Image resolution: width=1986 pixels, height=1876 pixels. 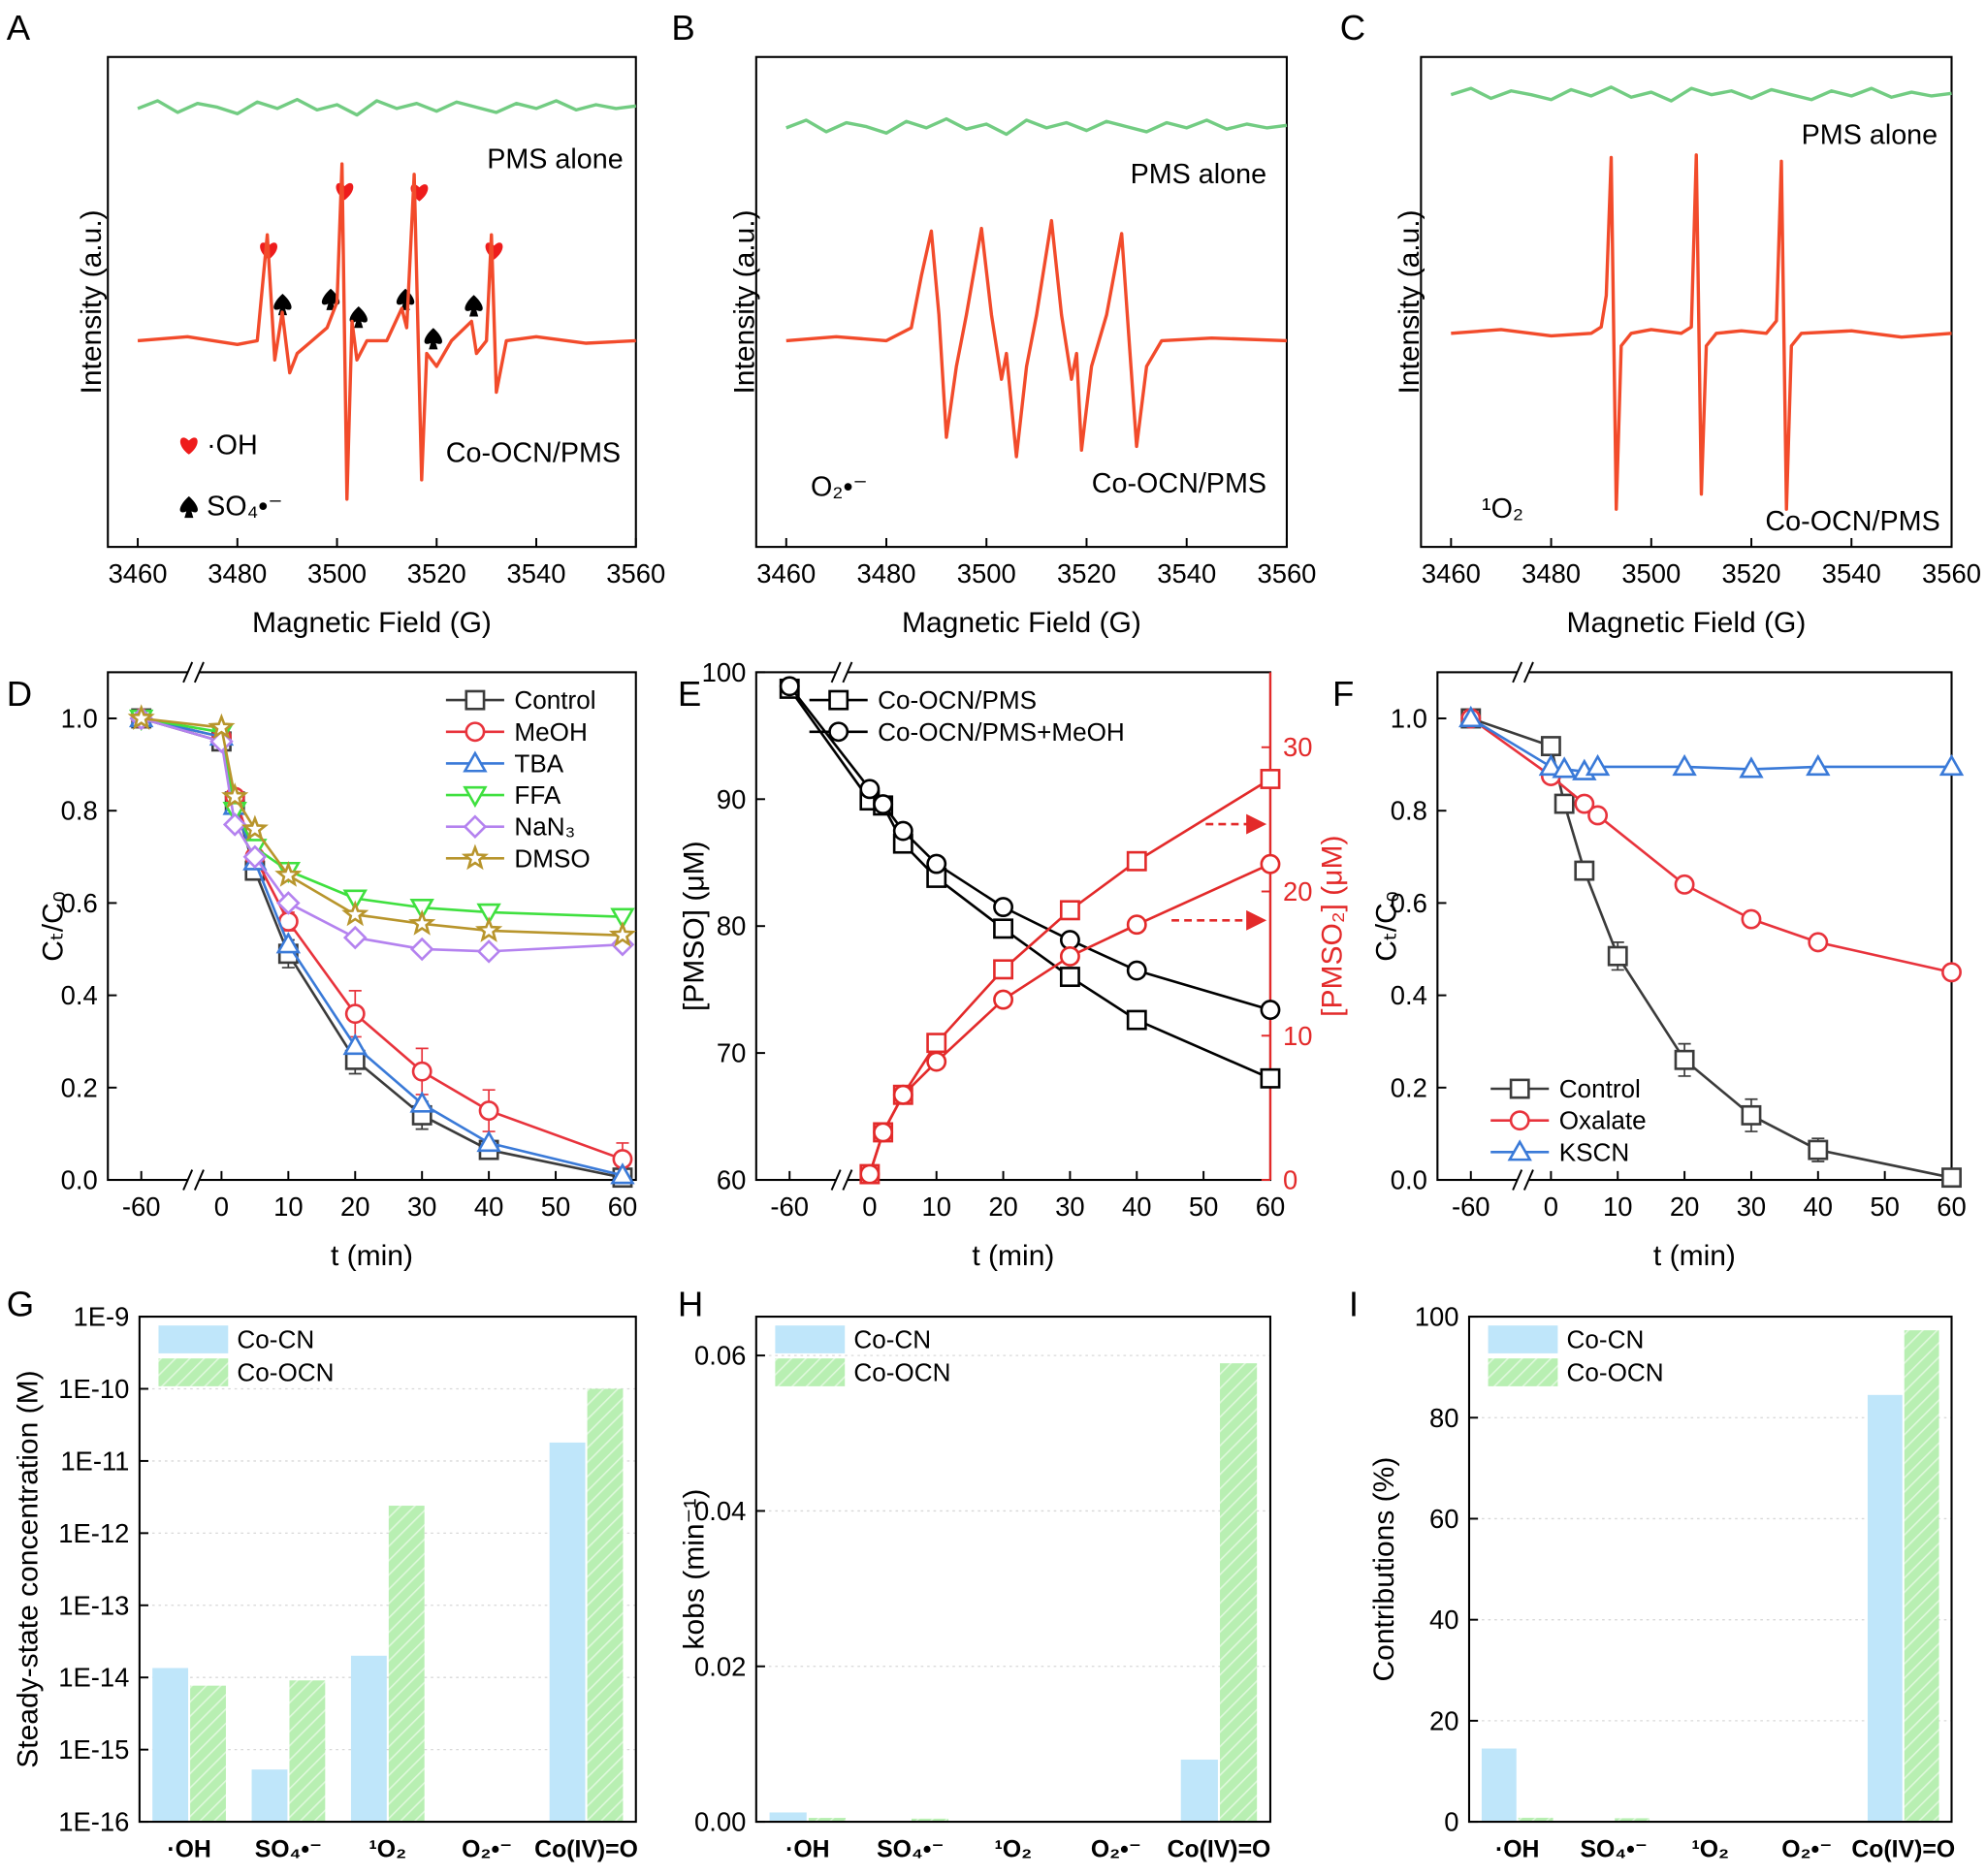 What do you see at coordinates (1852, 521) in the screenshot?
I see `annotation: Co-OCN/PMS` at bounding box center [1852, 521].